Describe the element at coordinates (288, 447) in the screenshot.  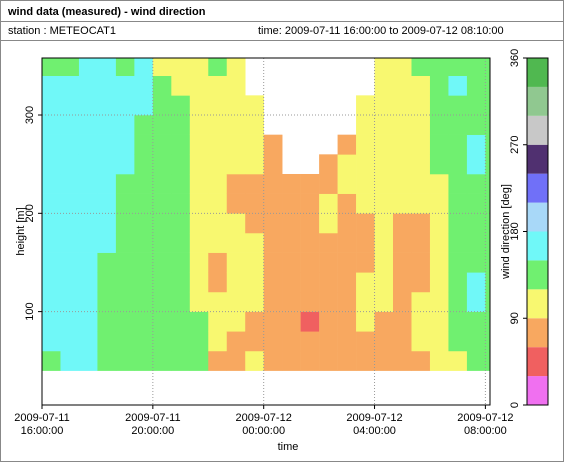
I see `x-axis-label: time` at that location.